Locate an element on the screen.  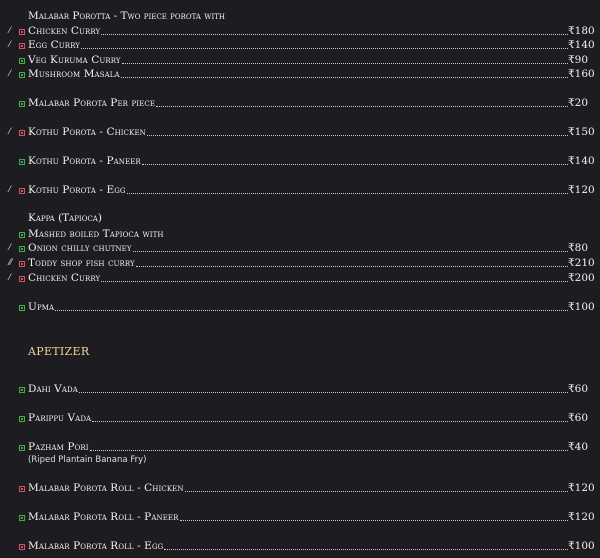
menu-item: Malabar Porota Roll - Egg ₹100 is located at coordinates (300, 546).